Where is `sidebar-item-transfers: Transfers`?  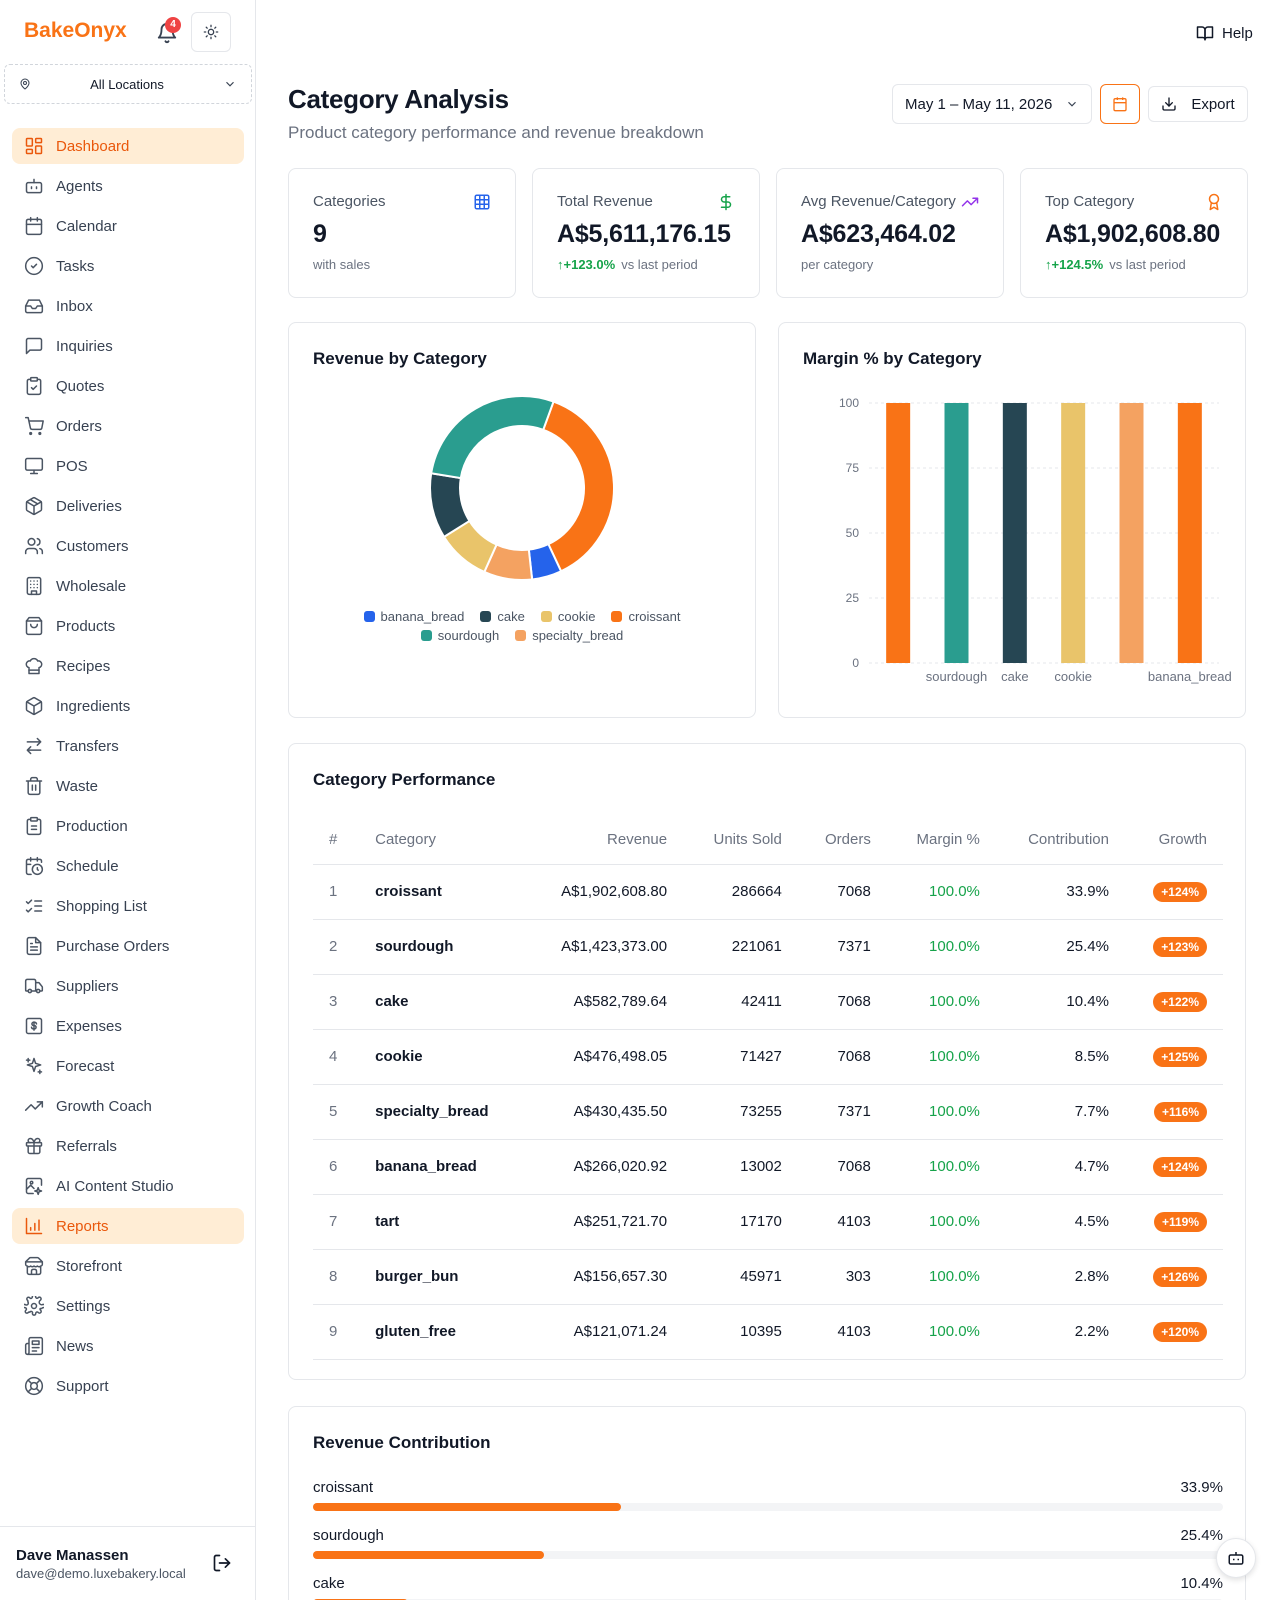
sidebar-item-transfers: Transfers is located at coordinates (128, 746).